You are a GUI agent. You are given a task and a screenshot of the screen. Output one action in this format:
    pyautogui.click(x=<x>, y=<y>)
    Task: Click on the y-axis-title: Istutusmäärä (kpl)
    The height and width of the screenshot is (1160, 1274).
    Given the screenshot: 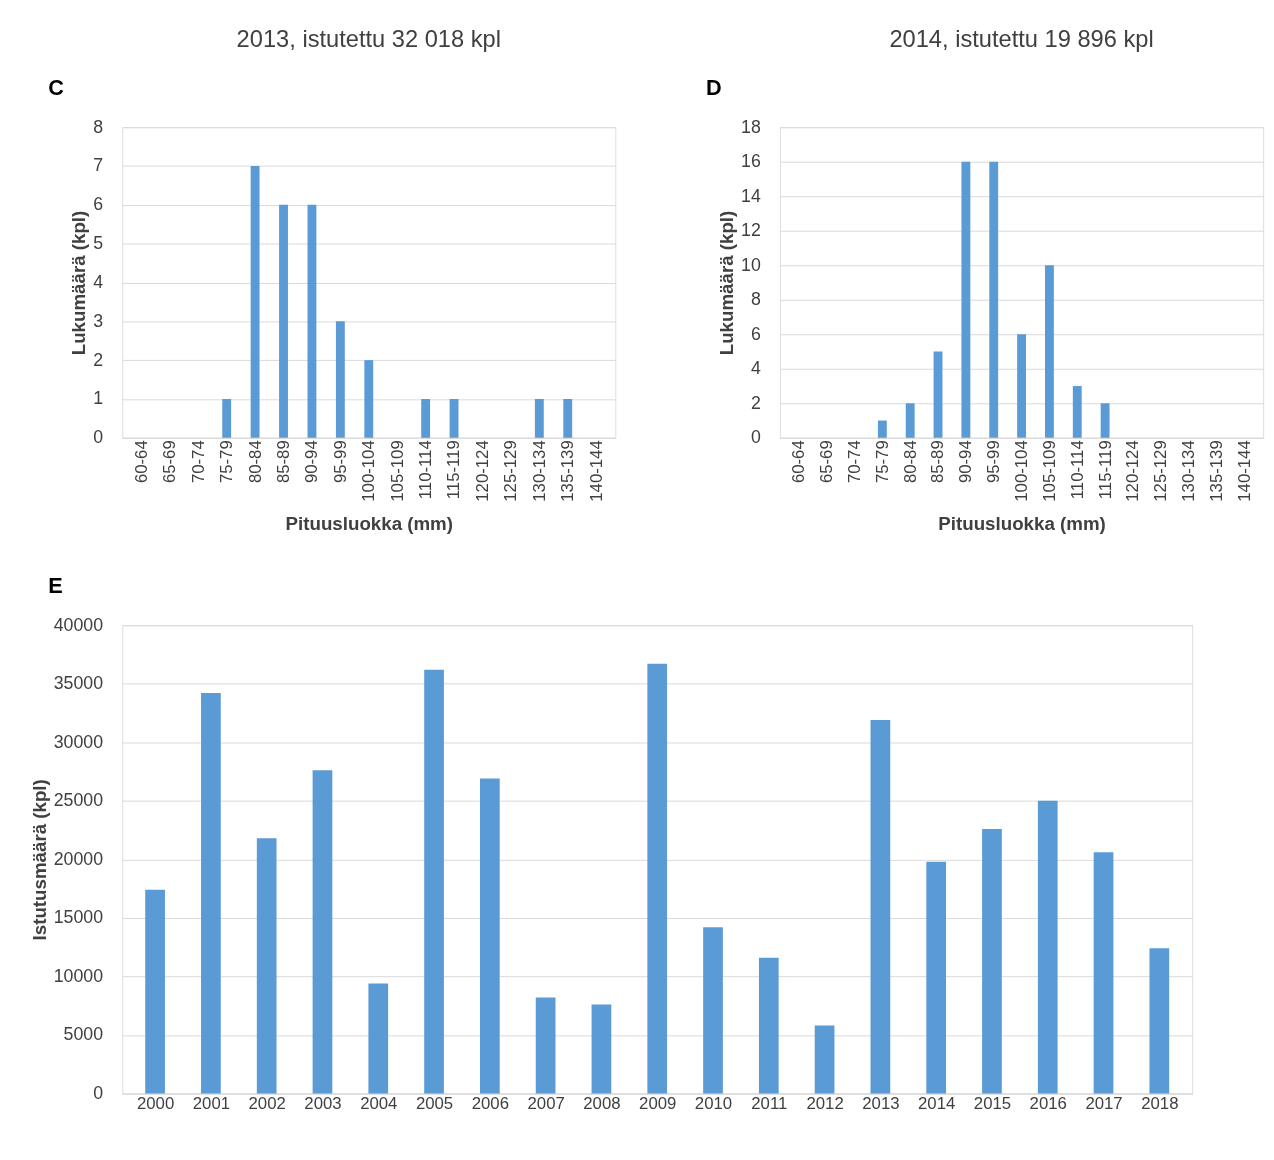 What is the action you would take?
    pyautogui.click(x=39, y=860)
    